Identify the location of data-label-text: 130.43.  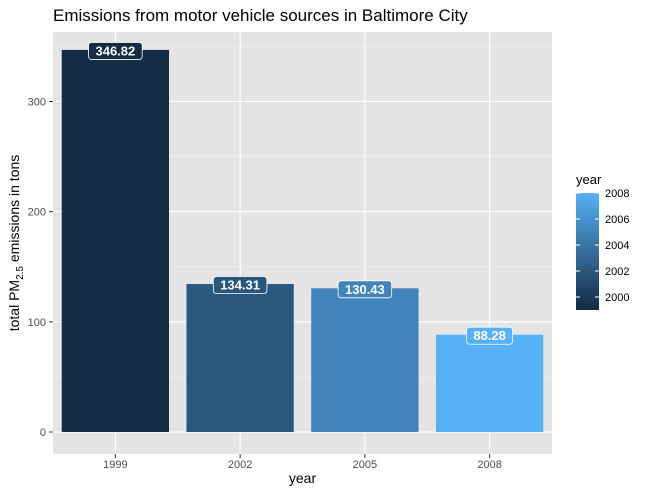
(365, 289).